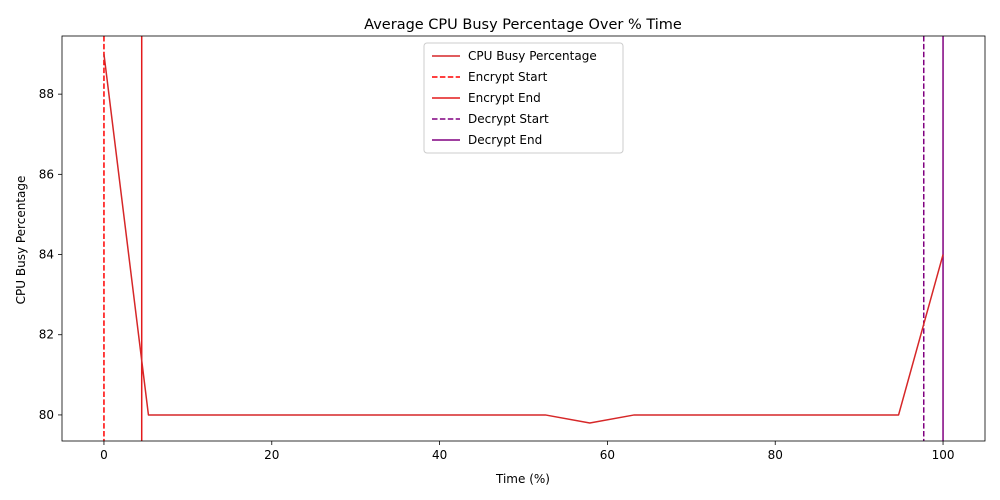 This screenshot has width=1000, height=500. I want to click on legend-label: Decrypt Start, so click(508, 119).